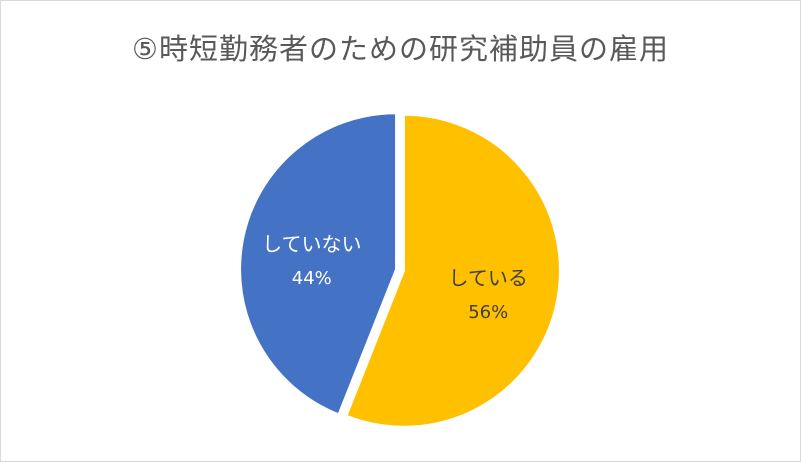  Describe the element at coordinates (311, 244) in the screenshot. I see `slice-label-1: していない` at that location.